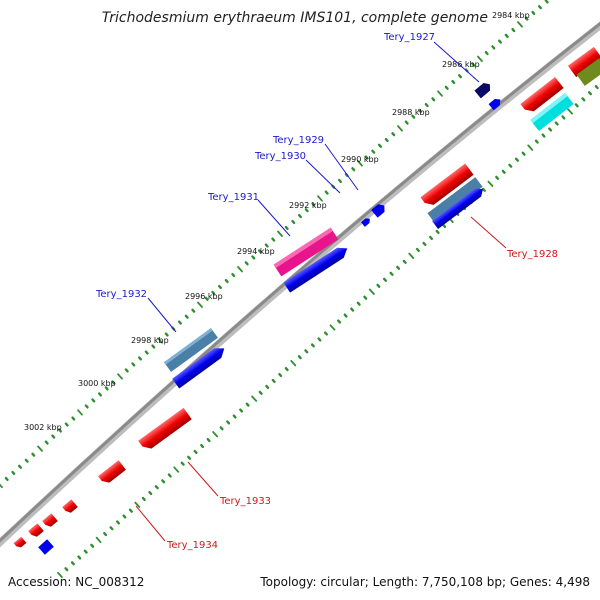 Image resolution: width=600 pixels, height=600 pixels. What do you see at coordinates (20, 543) in the screenshot?
I see `gene-red-edge` at bounding box center [20, 543].